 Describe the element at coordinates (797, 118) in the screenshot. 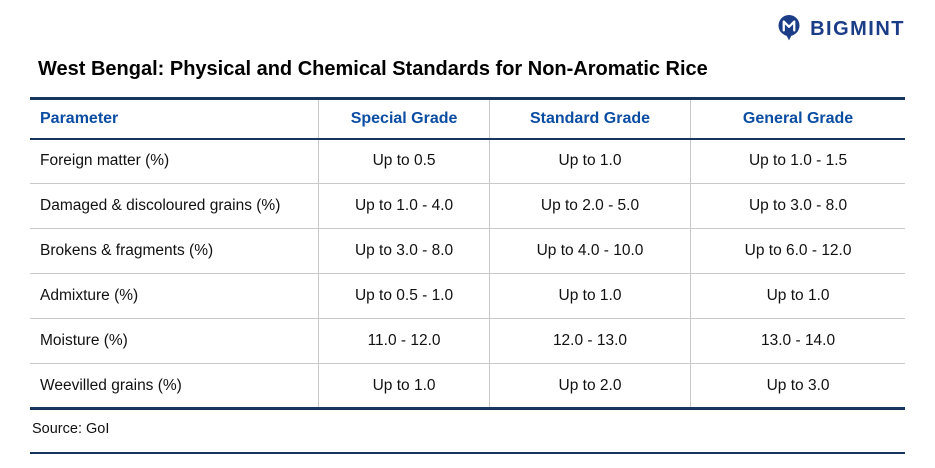

I see `column-header-general-grade: General Grade` at that location.